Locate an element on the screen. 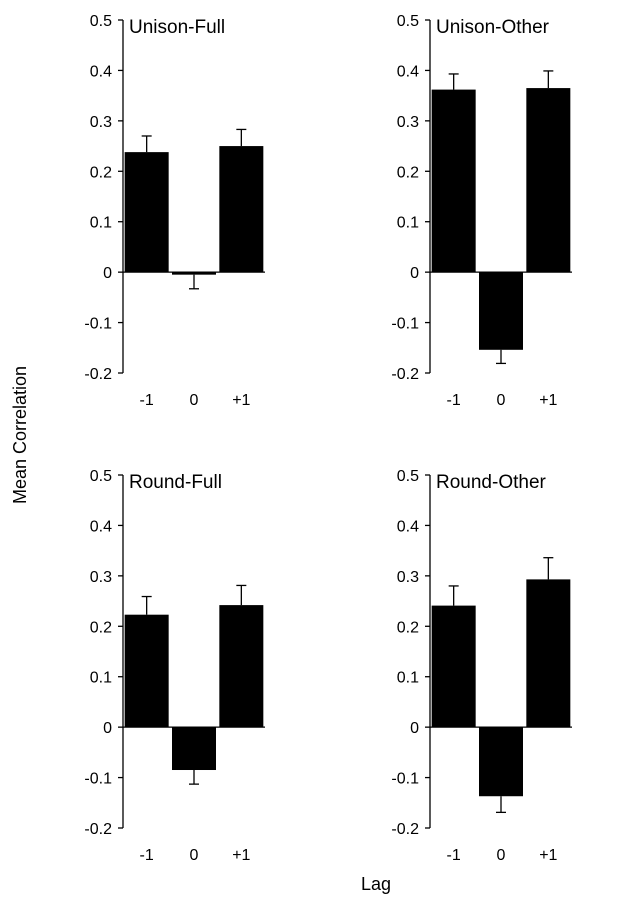 The width and height of the screenshot is (625, 900). chart-panel-4: 0.5 0.4 0.3 0.2 0.1 0 -0.1 -0.2 Round-Other -1 0 +1 is located at coordinates (481, 666).